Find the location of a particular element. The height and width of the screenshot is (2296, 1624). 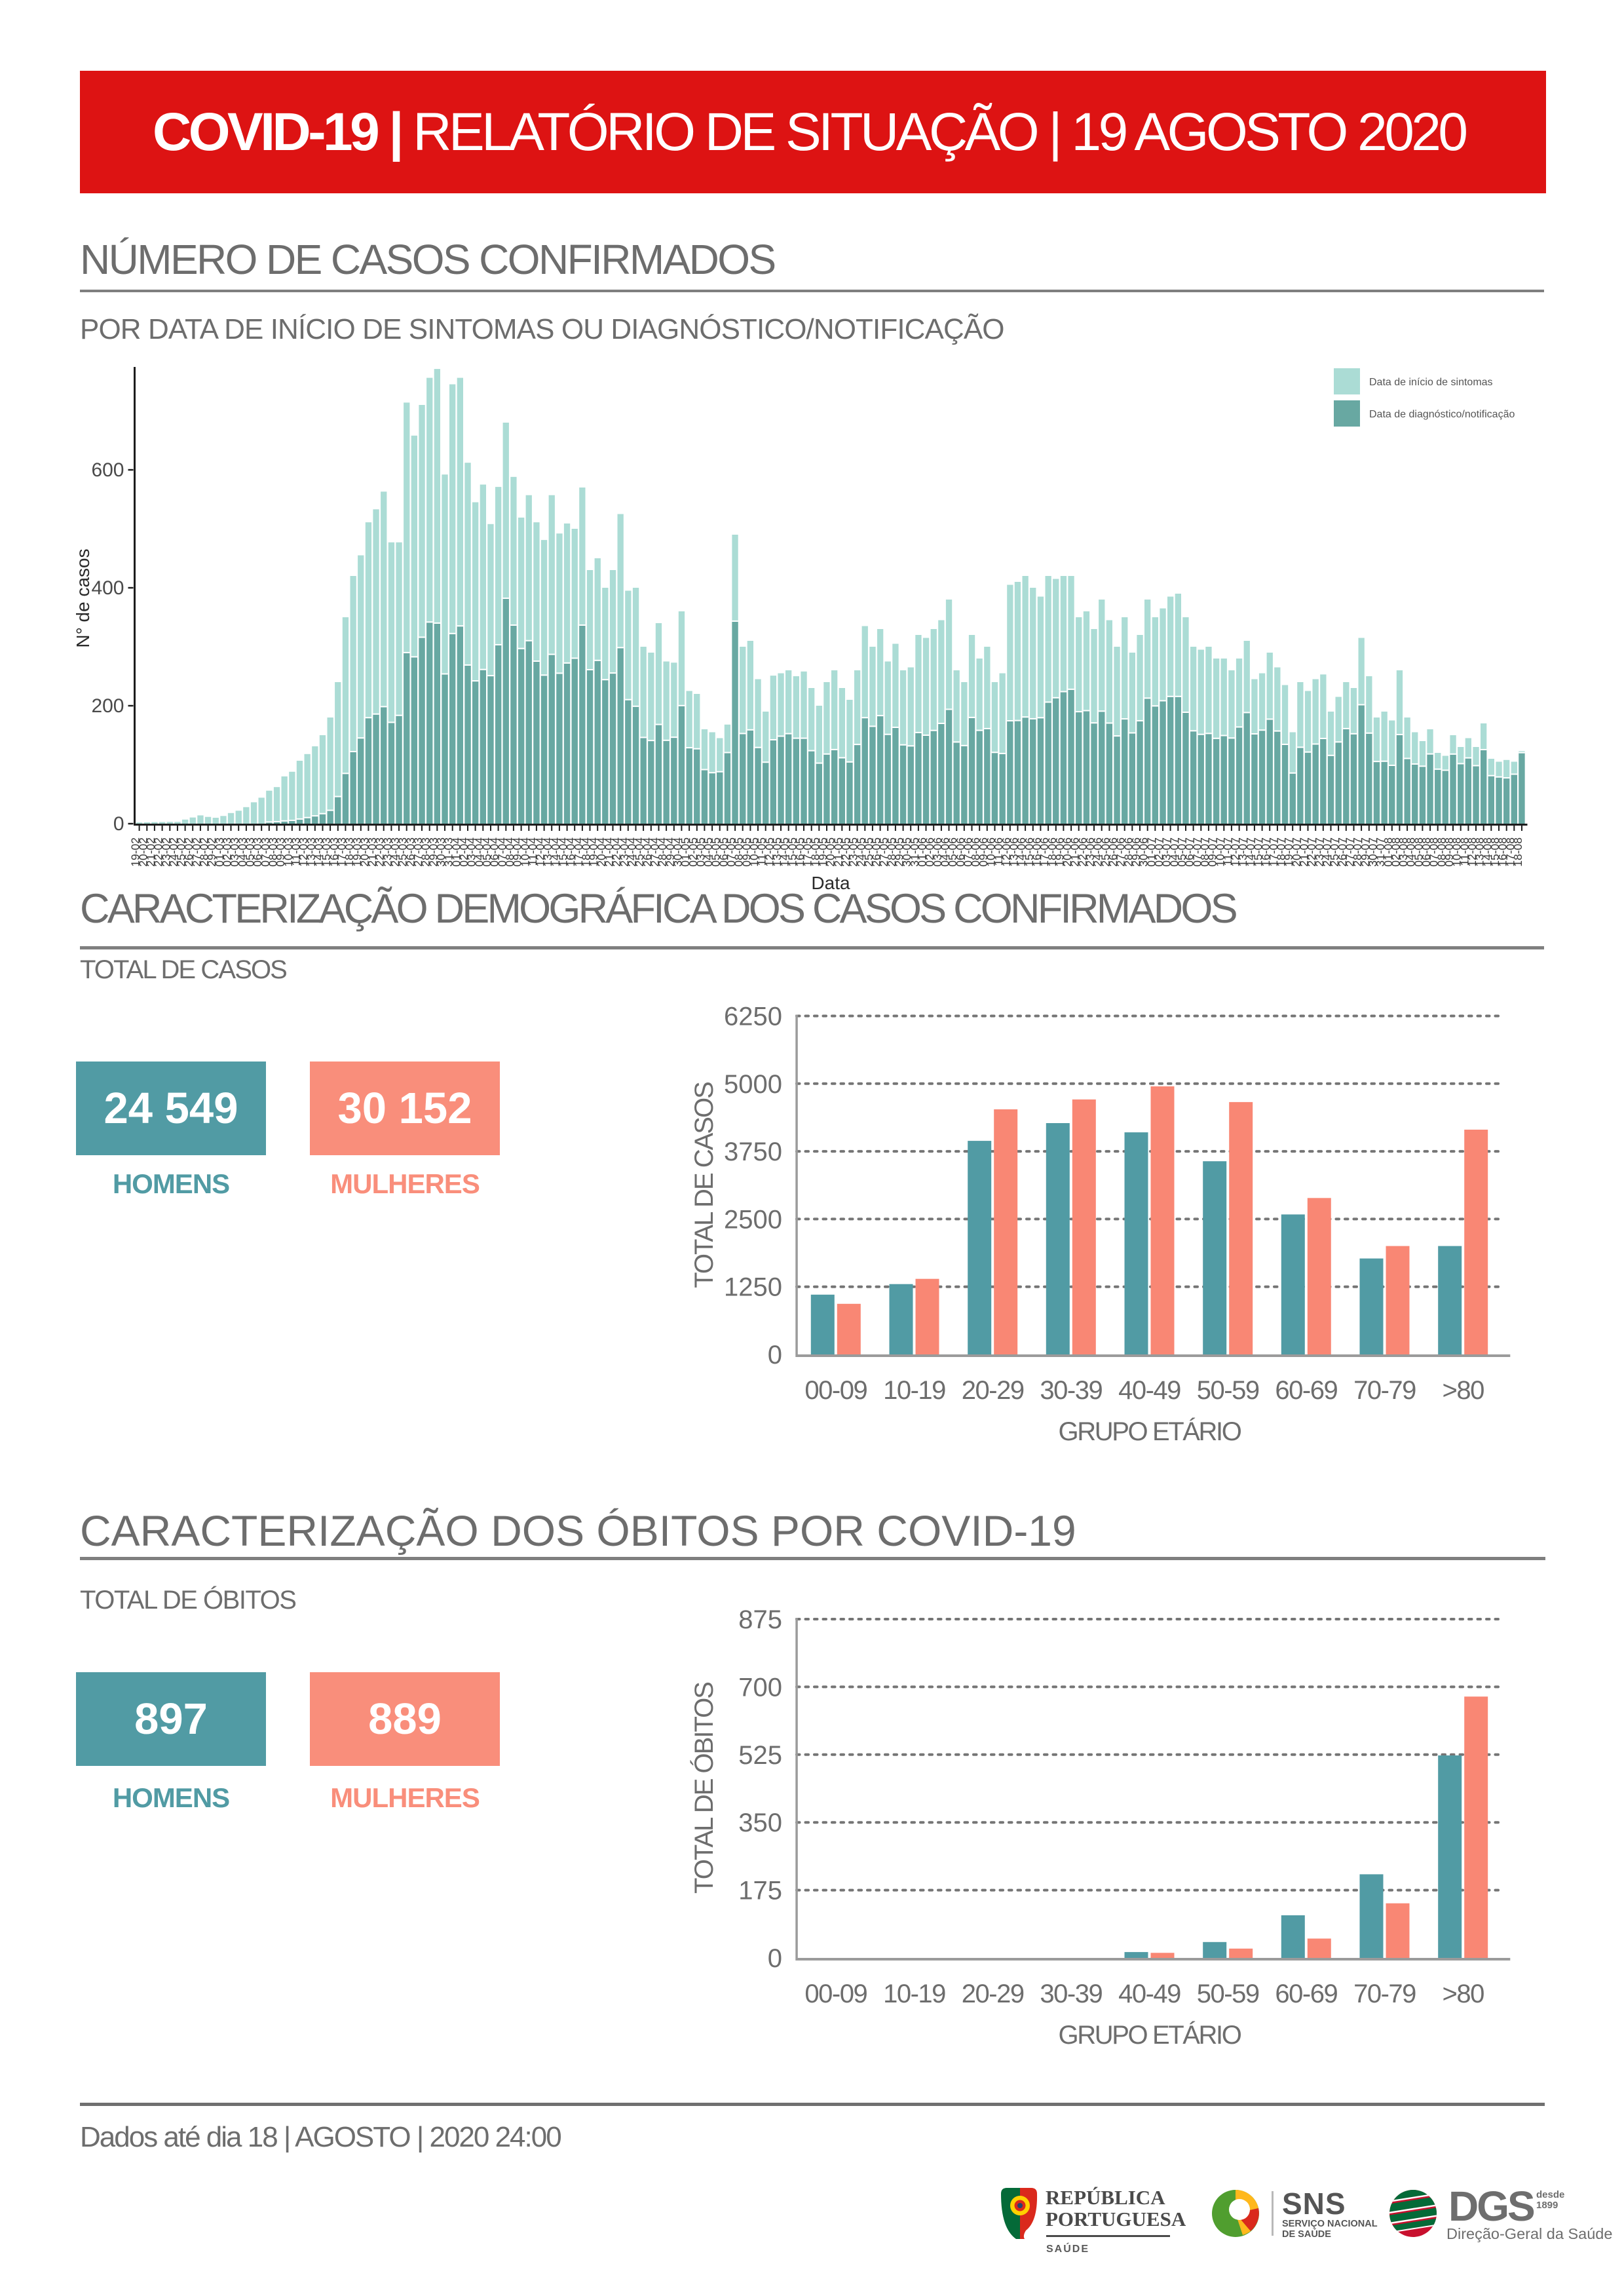

svg-text: 19-05 is located at coordinates (822, 852).